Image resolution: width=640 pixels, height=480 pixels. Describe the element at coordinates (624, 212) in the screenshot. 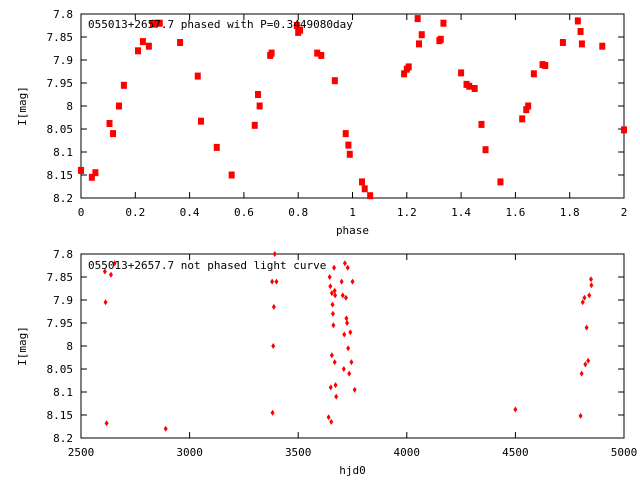

I see `x-tick-label: 2` at that location.